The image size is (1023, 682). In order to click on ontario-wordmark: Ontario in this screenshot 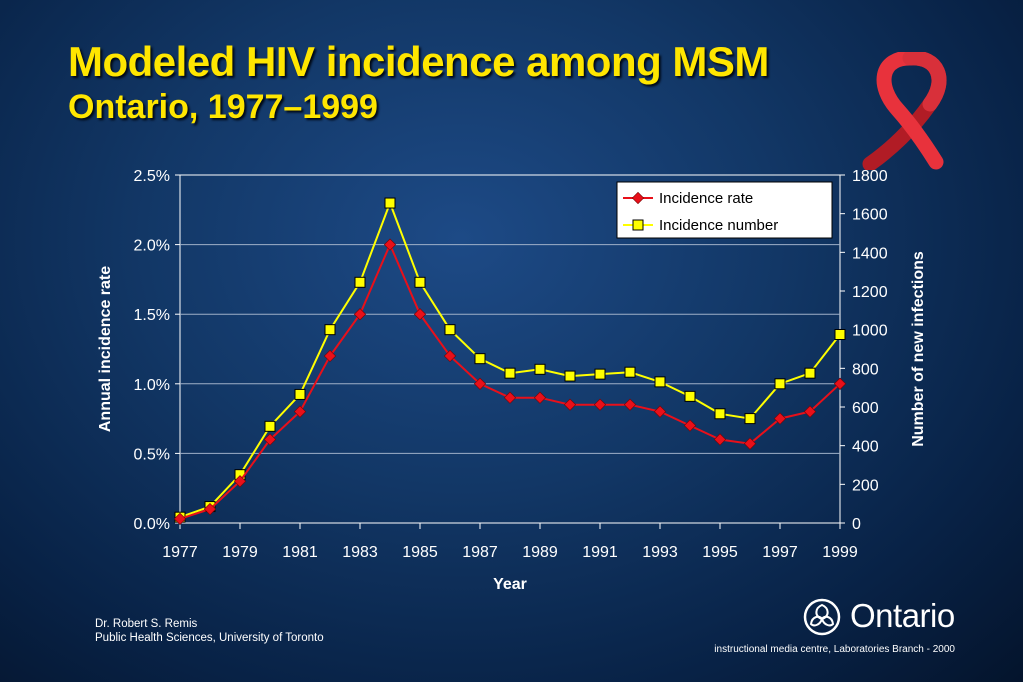, I will do `click(902, 615)`.